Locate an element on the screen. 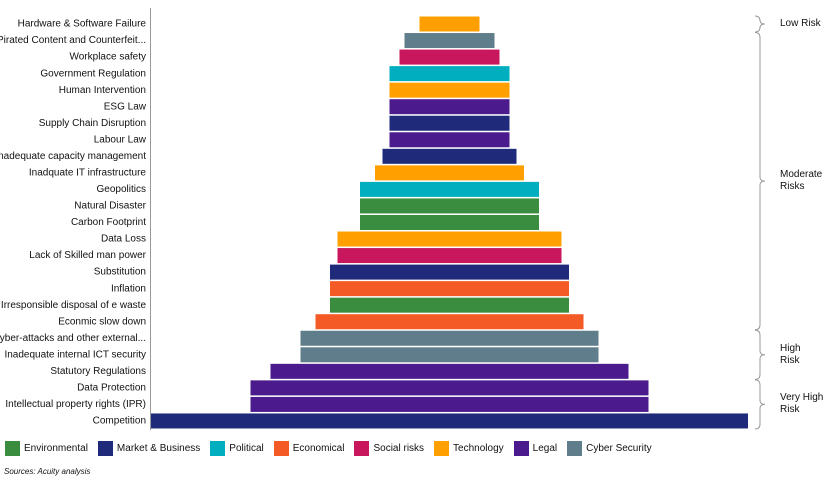 This screenshot has height=483, width=830. category-label: Inadquate IT infrastructure is located at coordinates (88, 173).